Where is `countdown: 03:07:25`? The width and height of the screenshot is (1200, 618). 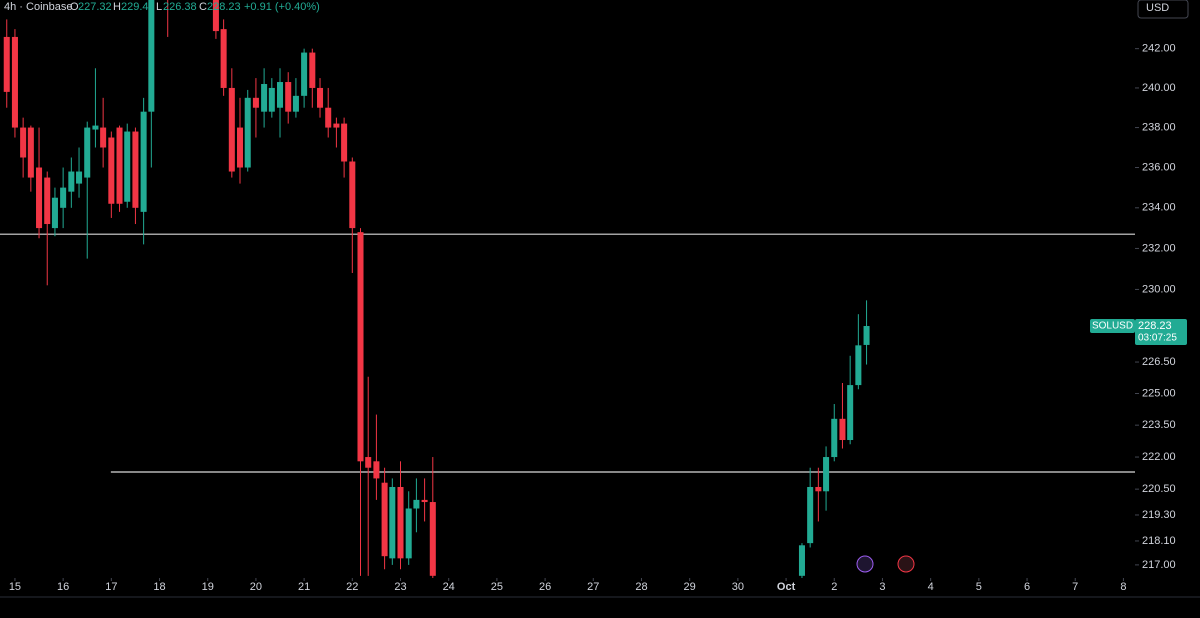 countdown: 03:07:25 is located at coordinates (1157, 338).